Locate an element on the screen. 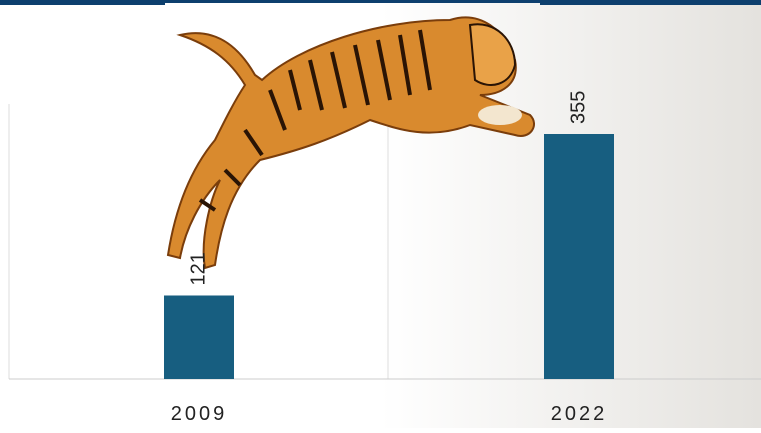 The width and height of the screenshot is (761, 433). data-label: 355 is located at coordinates (578, 107).